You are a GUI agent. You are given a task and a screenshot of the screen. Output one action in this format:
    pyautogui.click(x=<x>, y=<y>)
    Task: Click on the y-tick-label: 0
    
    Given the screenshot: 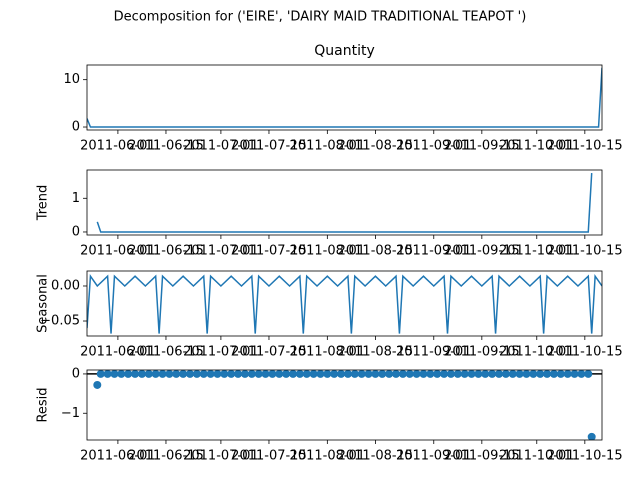 What is the action you would take?
    pyautogui.click(x=76, y=231)
    